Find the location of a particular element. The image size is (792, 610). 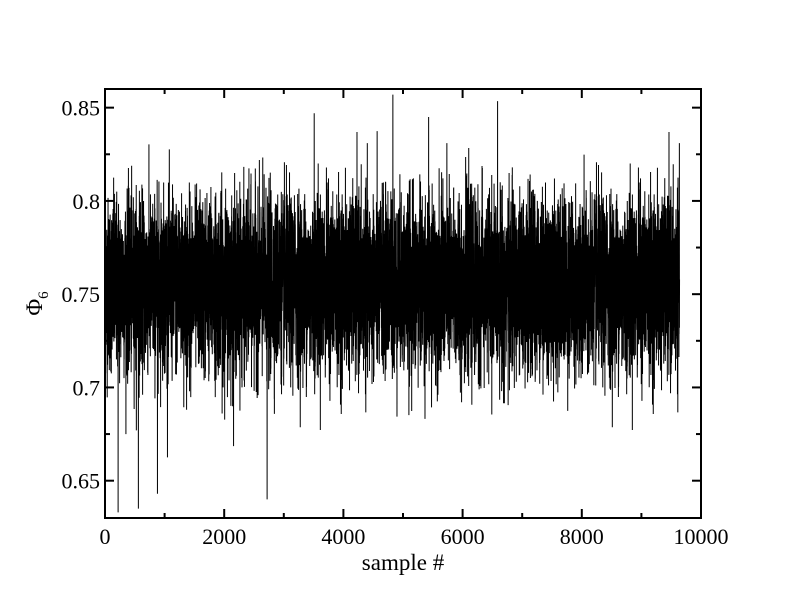

y-axis-label: Φ6 is located at coordinates (37, 303).